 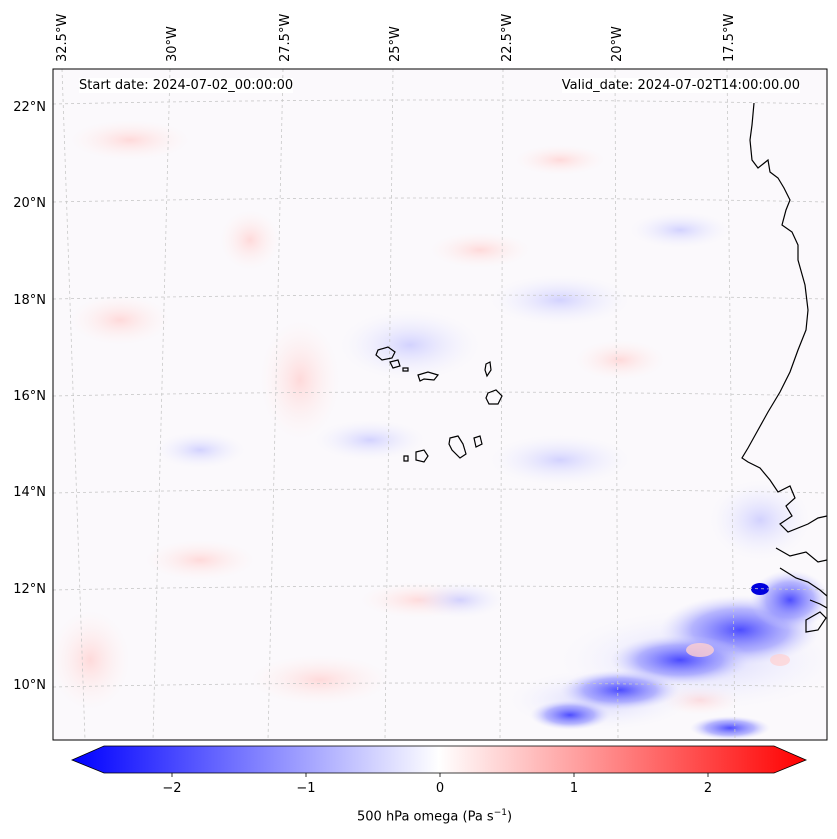 I want to click on lon-label: 27.5°W, so click(x=285, y=38).